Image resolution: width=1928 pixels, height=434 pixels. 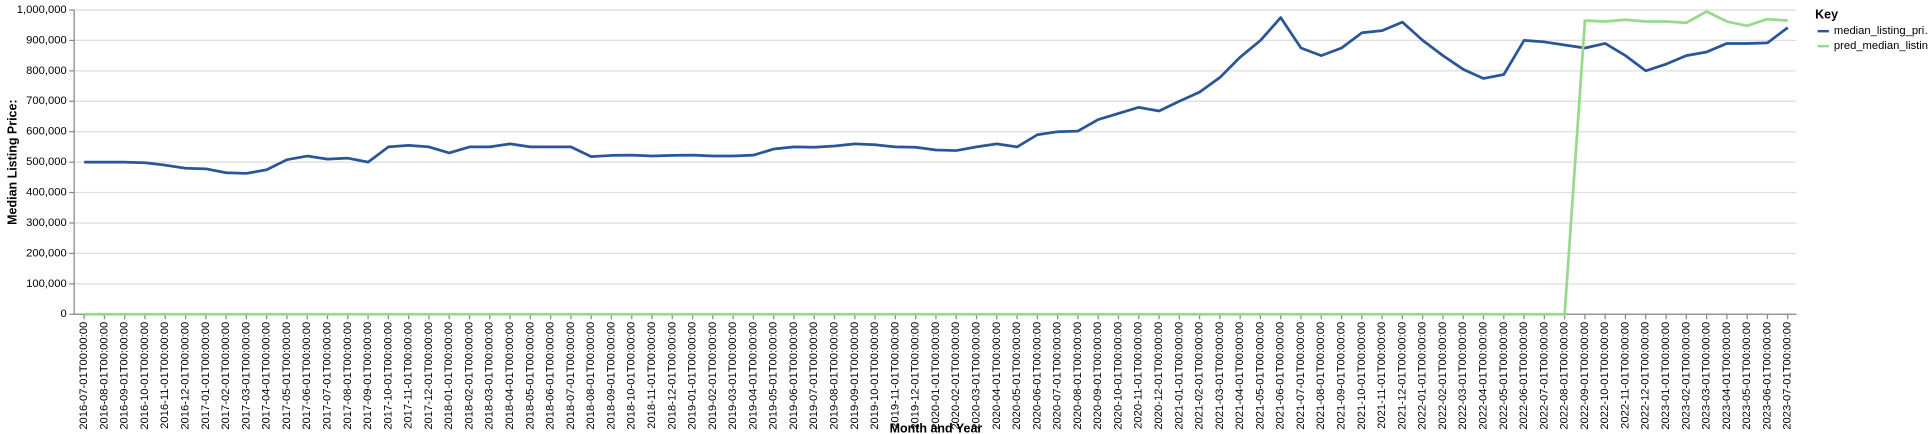 I want to click on x-tick-label: 2021-08-01T00:00:00, so click(x=1321, y=376).